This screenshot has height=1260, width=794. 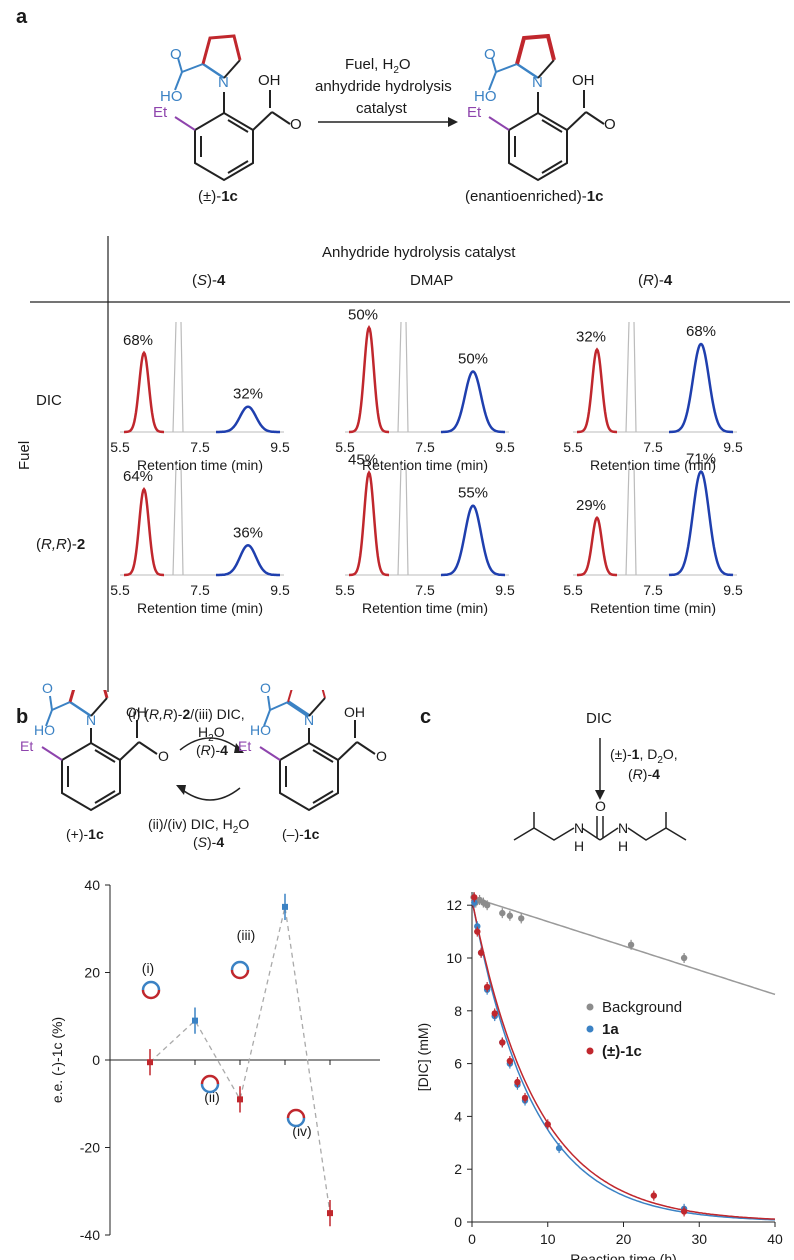 I want to click on red-percent: 50%, so click(x=363, y=315).